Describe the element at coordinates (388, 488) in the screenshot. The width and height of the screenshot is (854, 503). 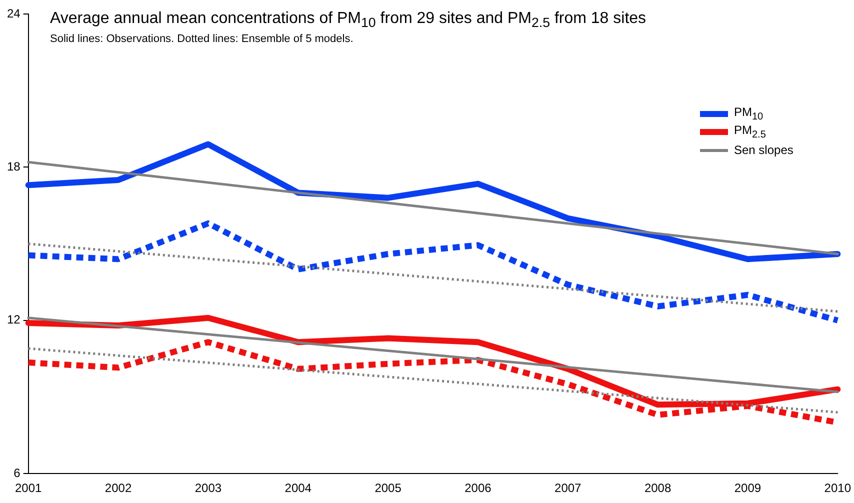
I see `x-tick-label: 2005` at that location.